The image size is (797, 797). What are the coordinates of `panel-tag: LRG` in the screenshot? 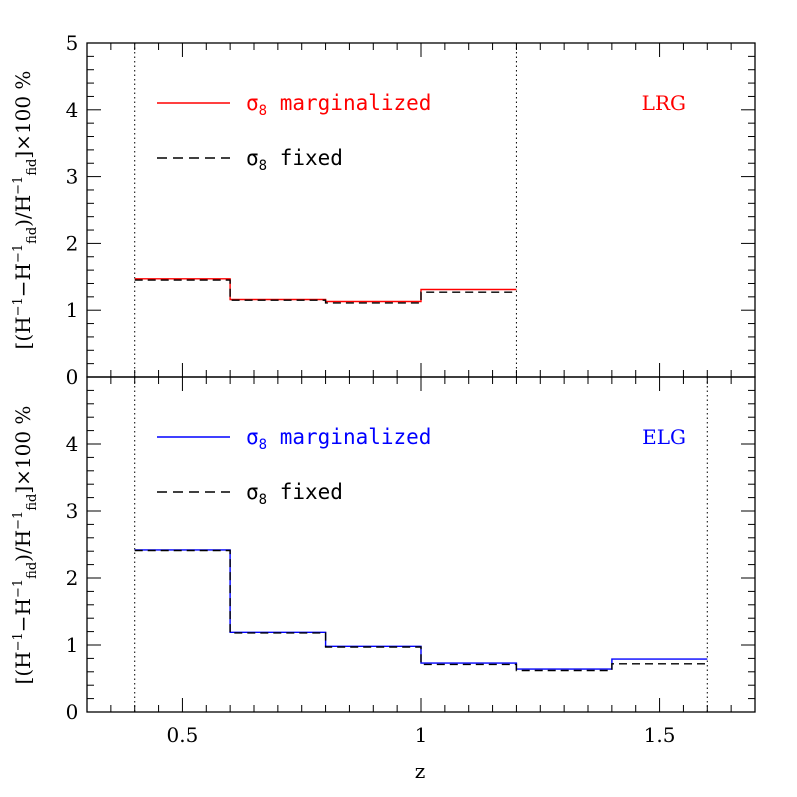 It's located at (664, 103).